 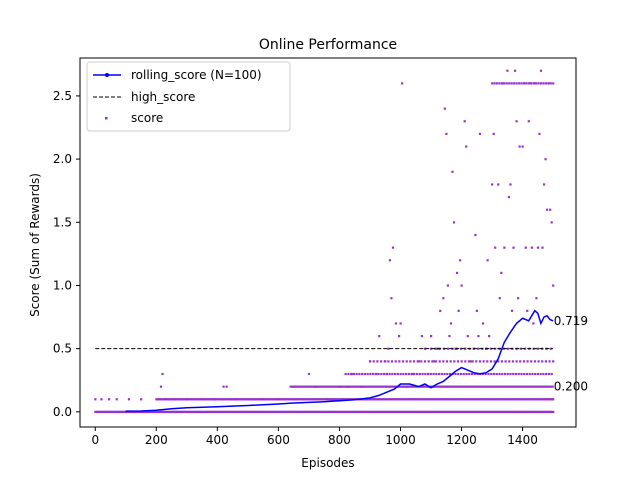 I want to click on x-tick-label: 1200, so click(x=461, y=440).